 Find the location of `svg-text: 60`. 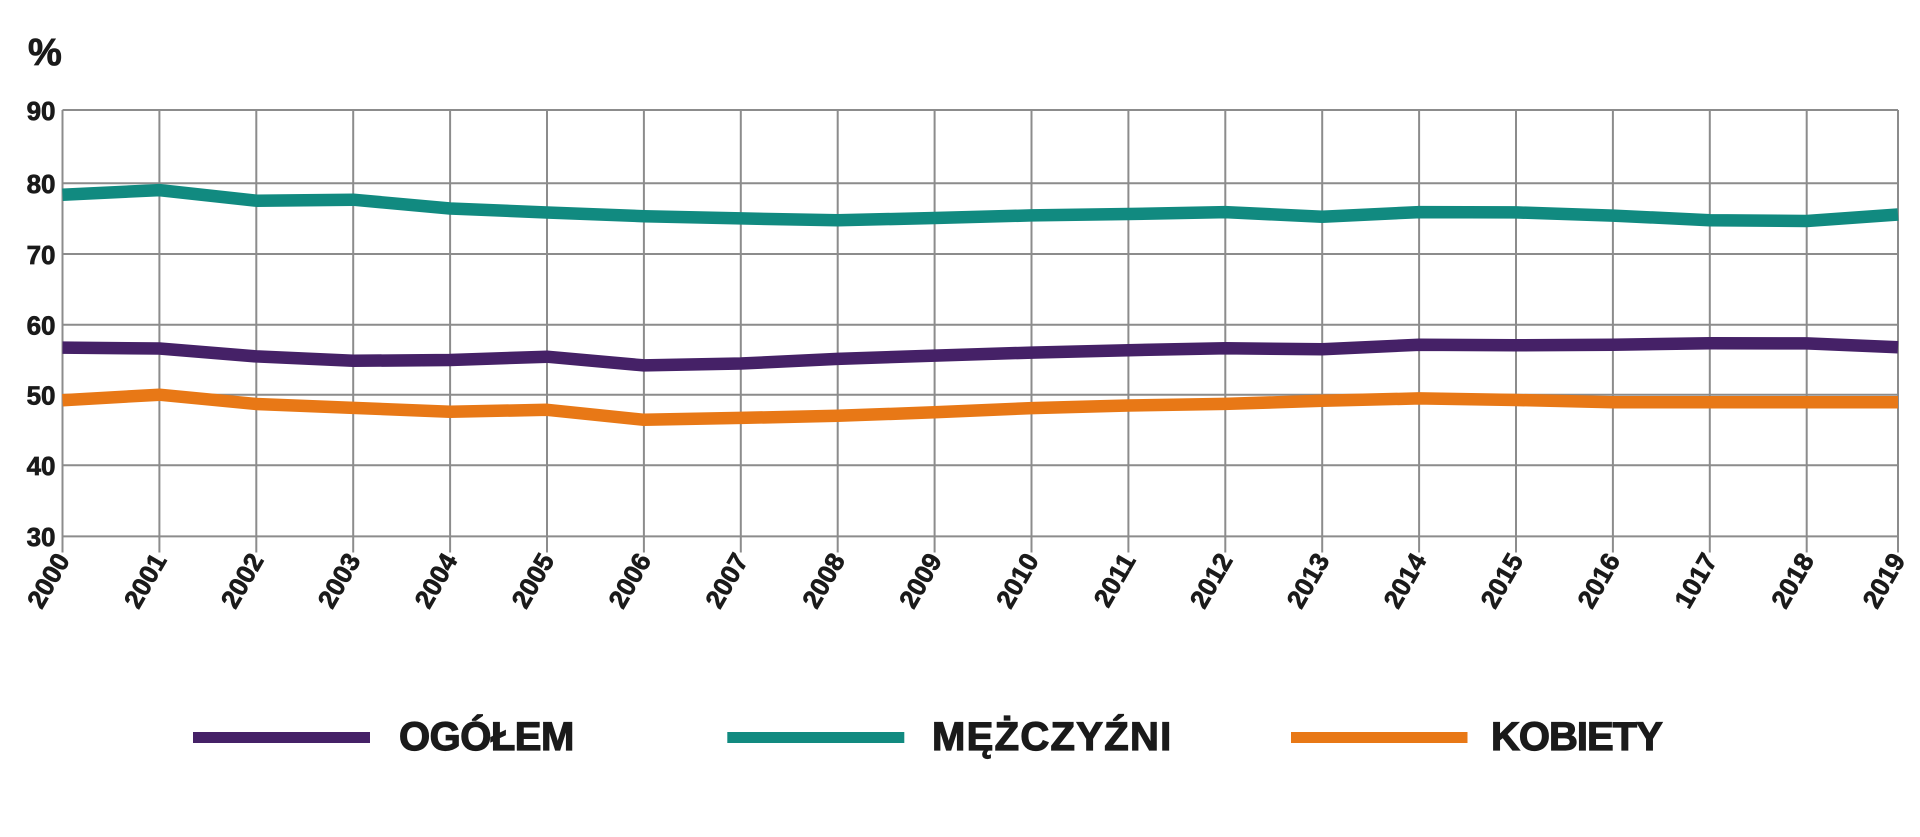

svg-text: 60 is located at coordinates (41, 326).